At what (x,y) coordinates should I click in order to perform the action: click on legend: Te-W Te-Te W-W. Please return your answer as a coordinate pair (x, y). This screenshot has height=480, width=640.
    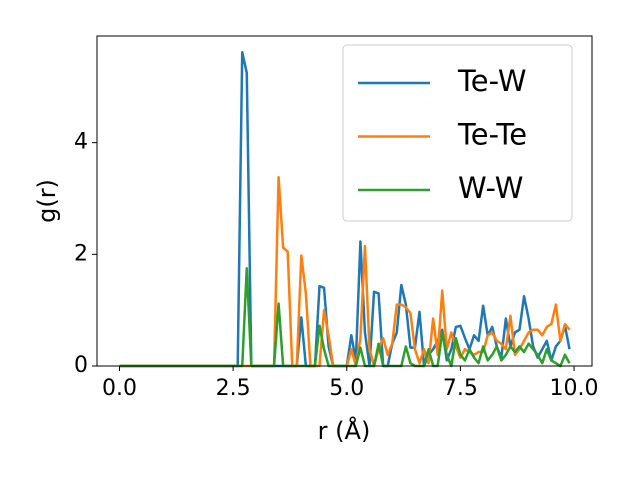
    Looking at the image, I should click on (457, 133).